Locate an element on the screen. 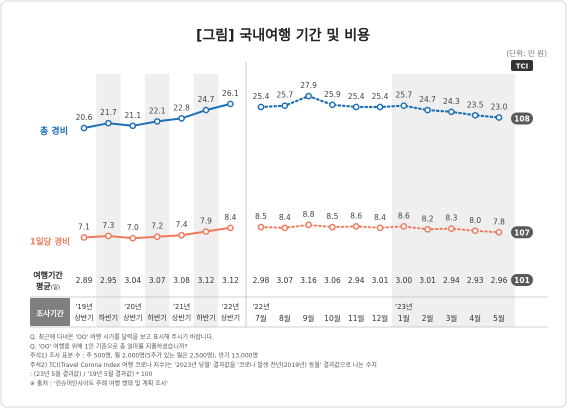 This screenshot has width=567, height=408. footnote-line: Q. 'OO' 여행을 위해 1인 기준으로 총 얼마를 지출하셨습니까? is located at coordinates (109, 346).